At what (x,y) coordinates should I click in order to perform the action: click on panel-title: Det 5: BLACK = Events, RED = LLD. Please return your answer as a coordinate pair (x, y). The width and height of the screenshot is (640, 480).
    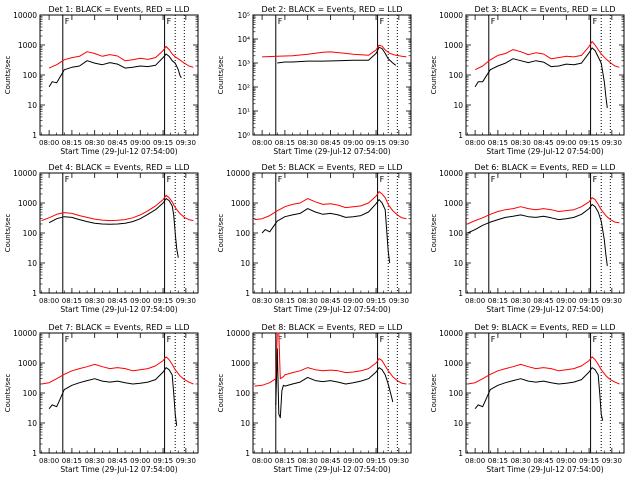
    Looking at the image, I should click on (332, 167).